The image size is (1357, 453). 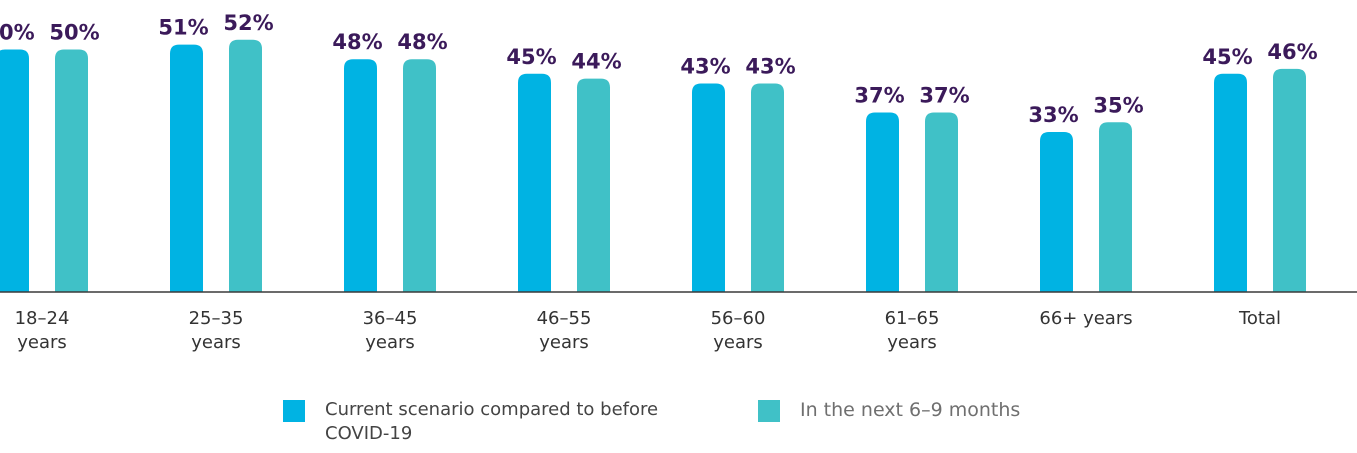 I want to click on bar-group: 33% 35%, so click(x=1086, y=192).